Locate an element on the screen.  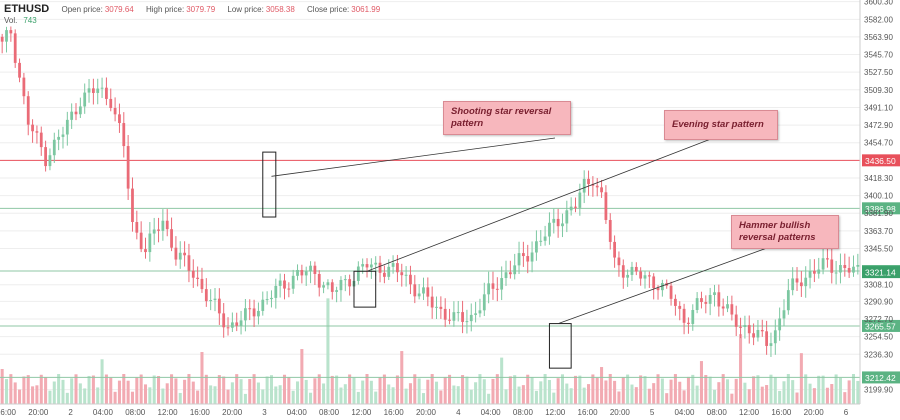
price-tick-label: 3472.90 is located at coordinates (878, 125).